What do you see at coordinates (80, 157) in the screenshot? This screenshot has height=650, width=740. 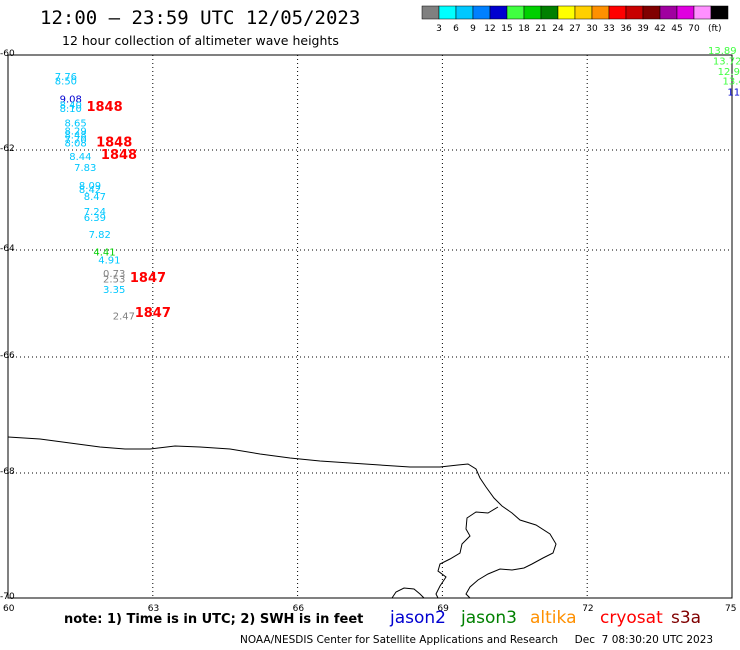 I see `wave-height-value: 8.44` at bounding box center [80, 157].